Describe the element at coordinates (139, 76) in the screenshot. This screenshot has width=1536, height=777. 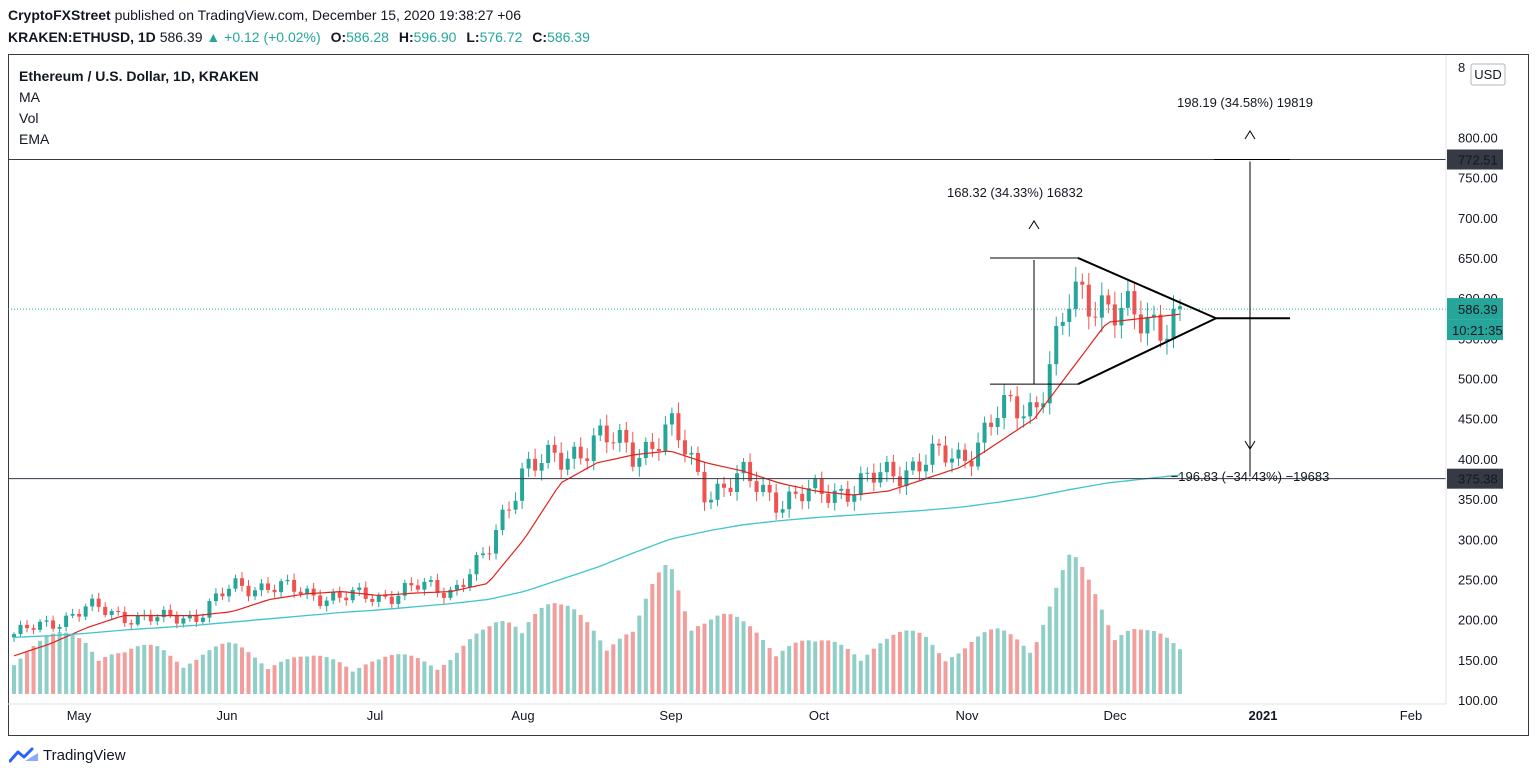
I see `legend-title: Ethereum / U.S. Dollar, 1D, KRAKEN` at that location.